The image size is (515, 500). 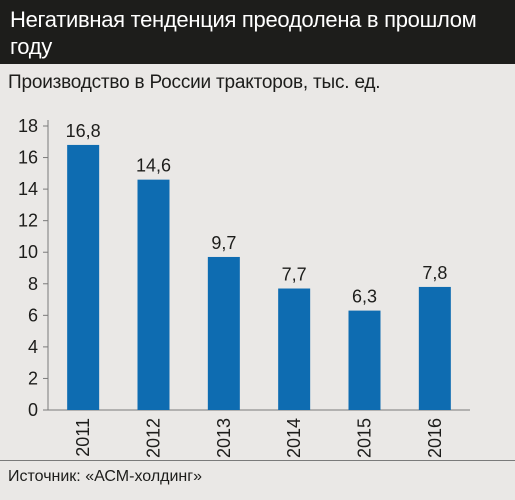 What do you see at coordinates (83, 131) in the screenshot?
I see `bar-value-label: 16,8` at bounding box center [83, 131].